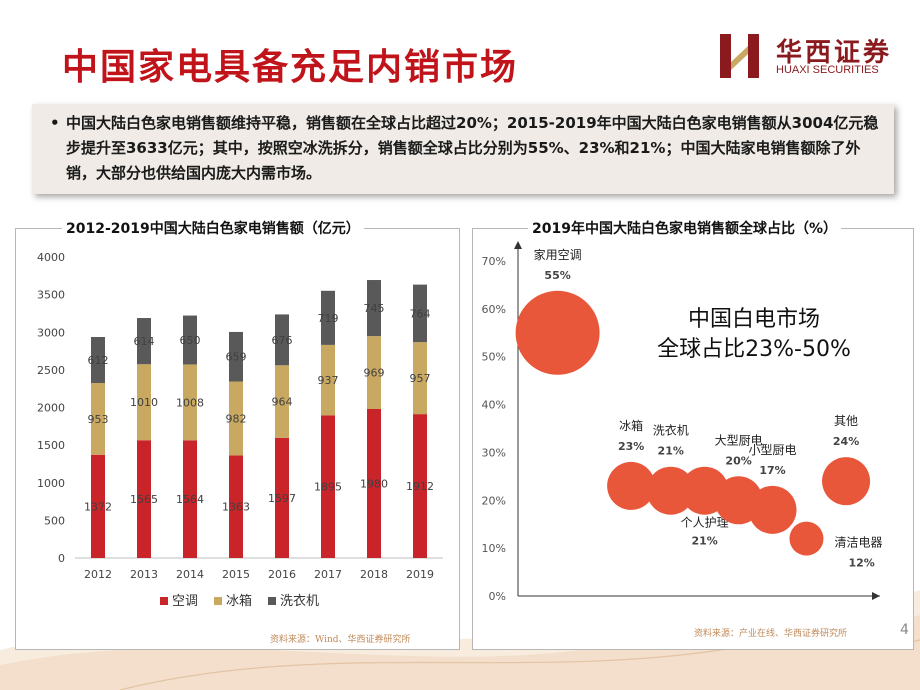 This screenshot has height=690, width=920. Describe the element at coordinates (51, 483) in the screenshot. I see `y-tick-label: 1000` at that location.